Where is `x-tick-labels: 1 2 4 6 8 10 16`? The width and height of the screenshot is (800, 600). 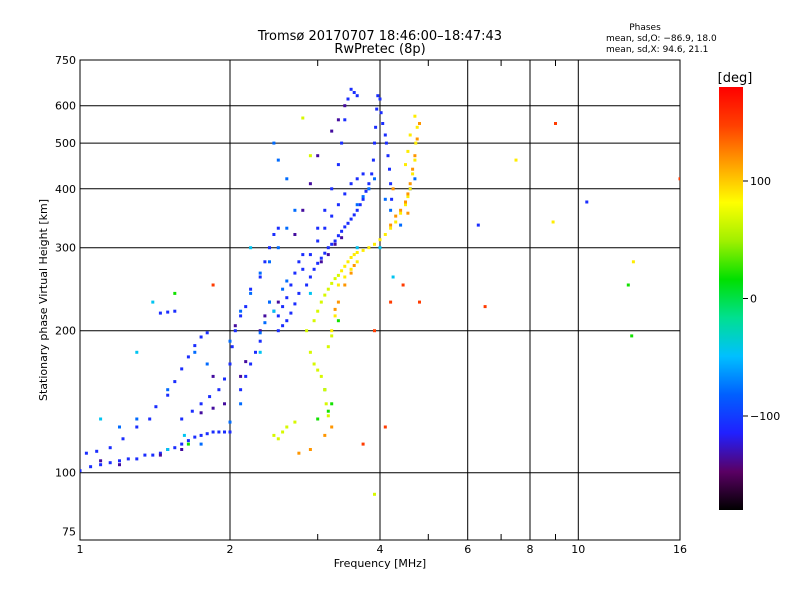
x-tick-labels: 1 2 4 6 8 10 16 is located at coordinates (382, 549).